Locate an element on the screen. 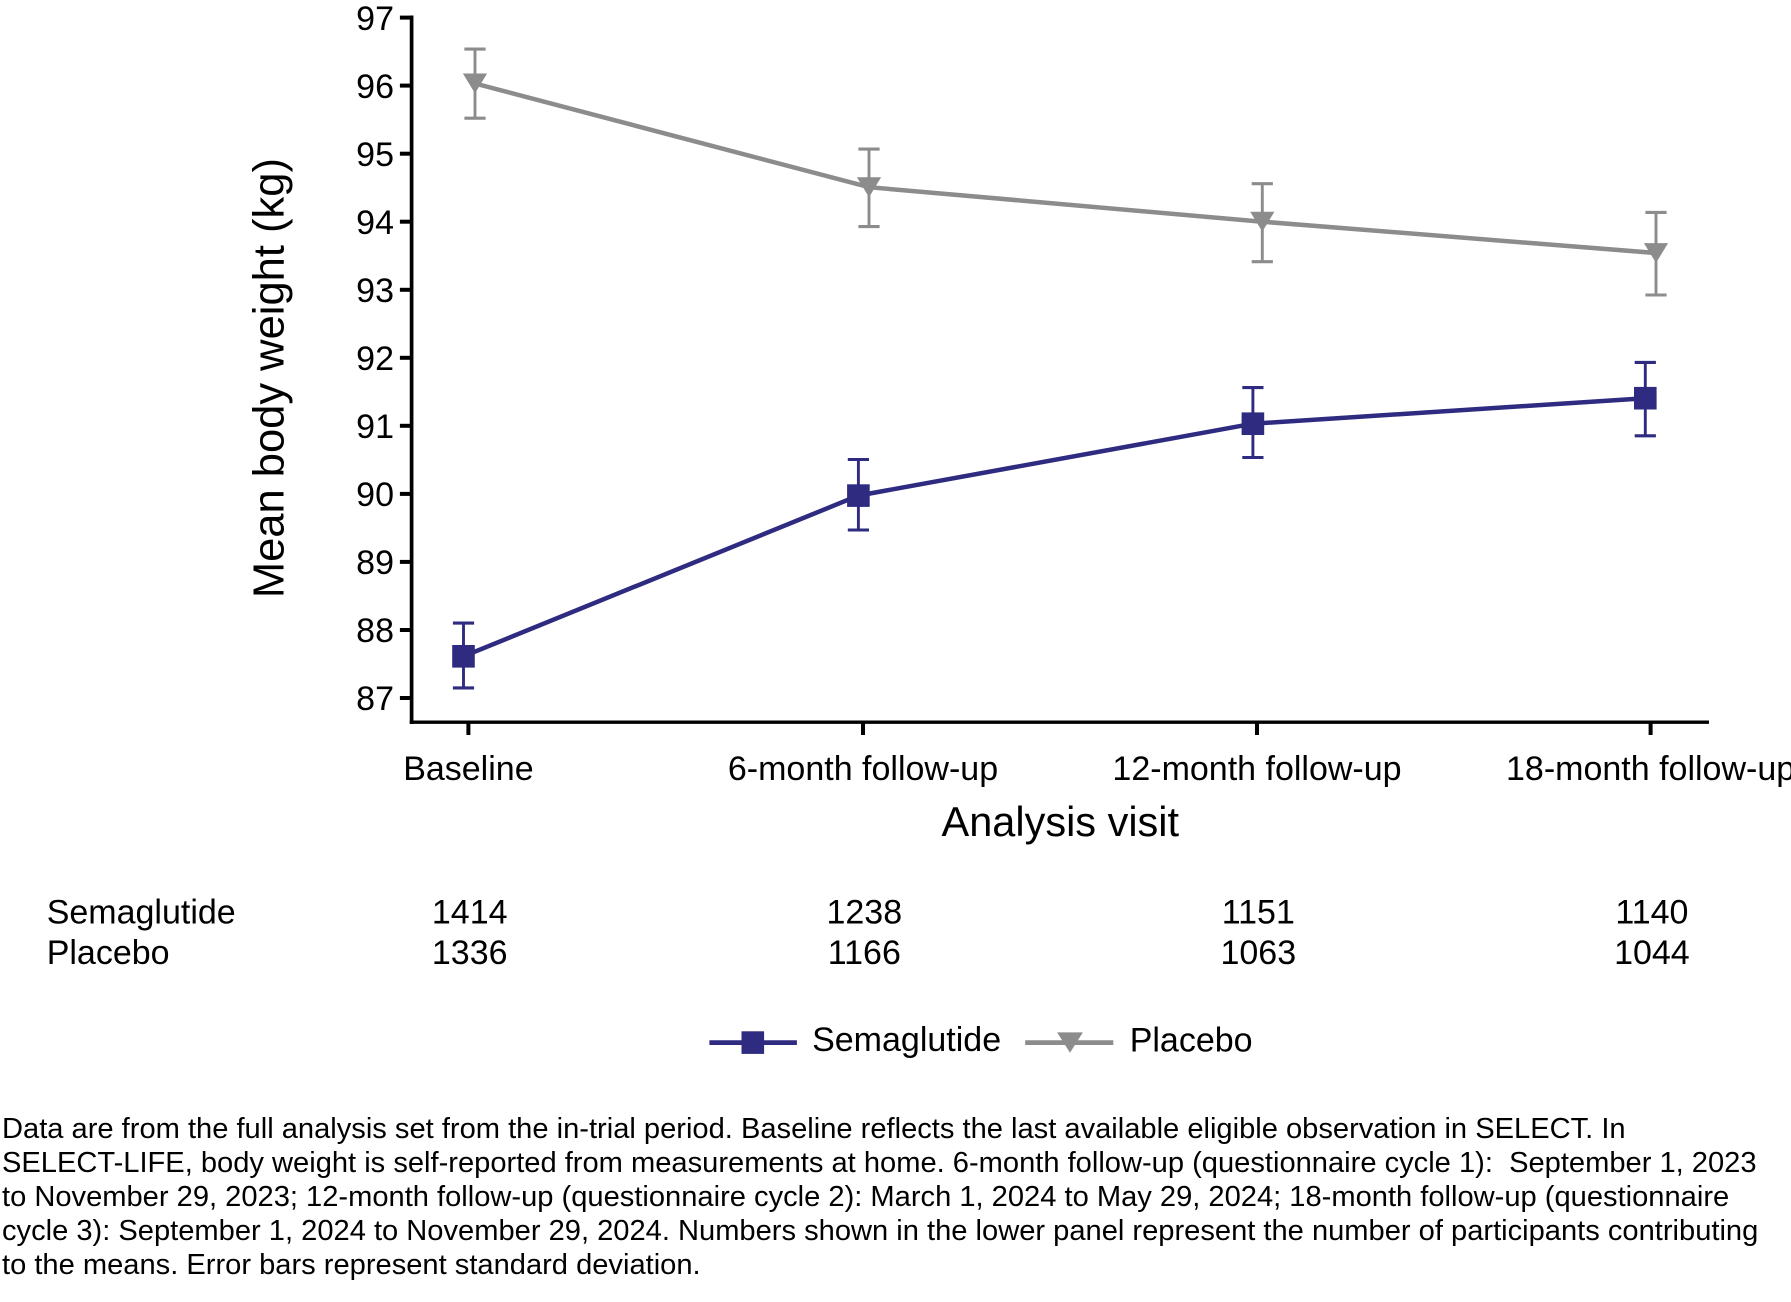 The height and width of the screenshot is (1302, 1791). svg-text: 87 is located at coordinates (375, 699).